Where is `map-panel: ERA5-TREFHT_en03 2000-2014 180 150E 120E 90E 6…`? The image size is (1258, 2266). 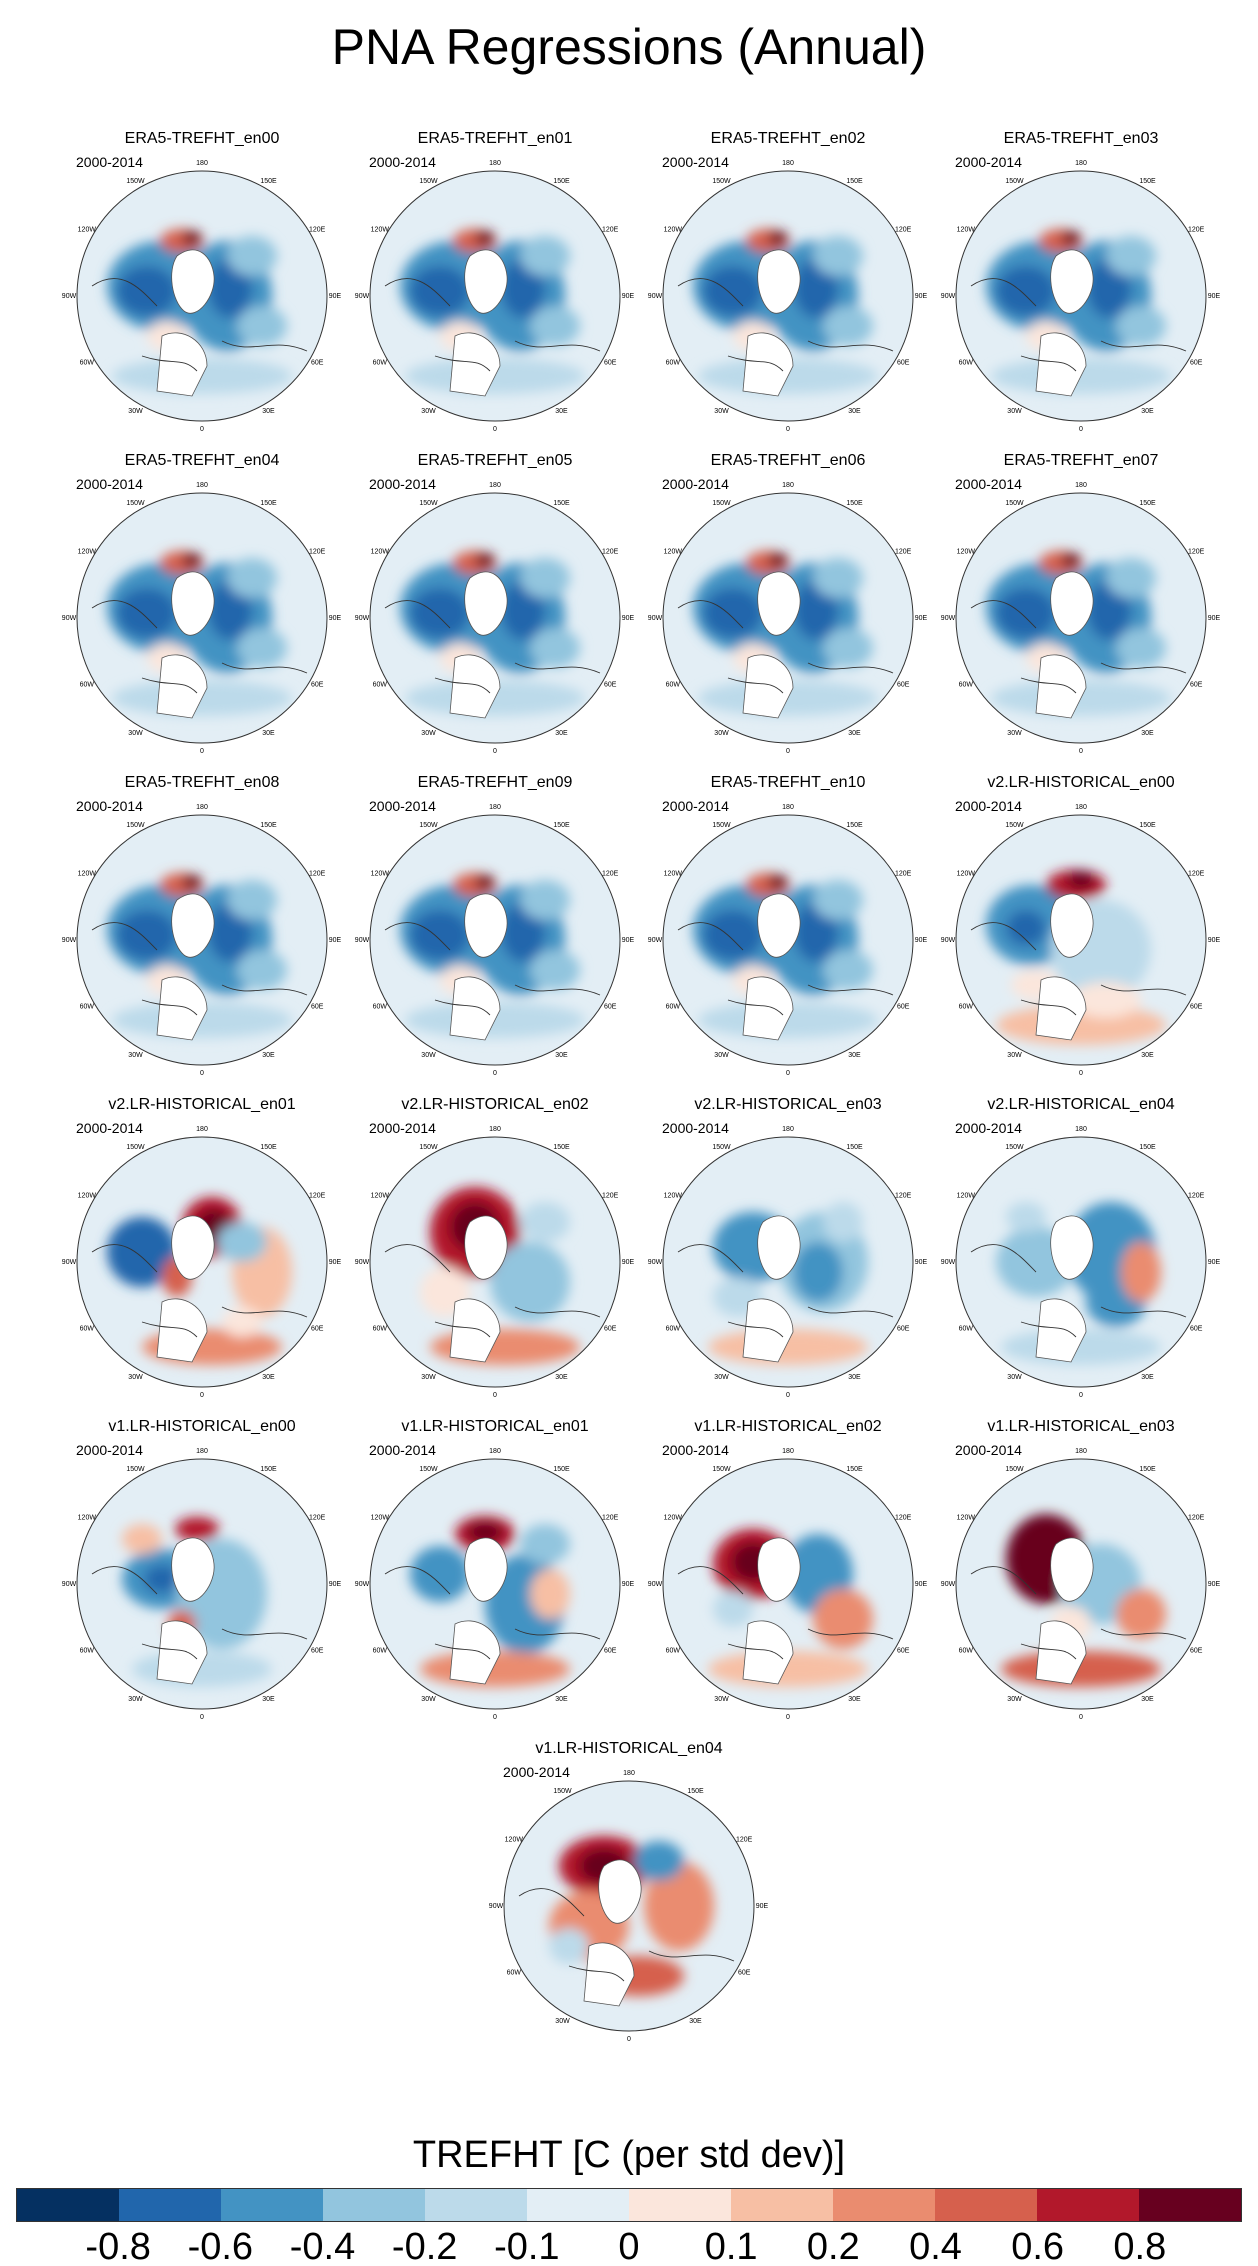
map-panel: ERA5-TREFHT_en03 2000-2014 180 150E 120E 90E 6… is located at coordinates (1081, 281).